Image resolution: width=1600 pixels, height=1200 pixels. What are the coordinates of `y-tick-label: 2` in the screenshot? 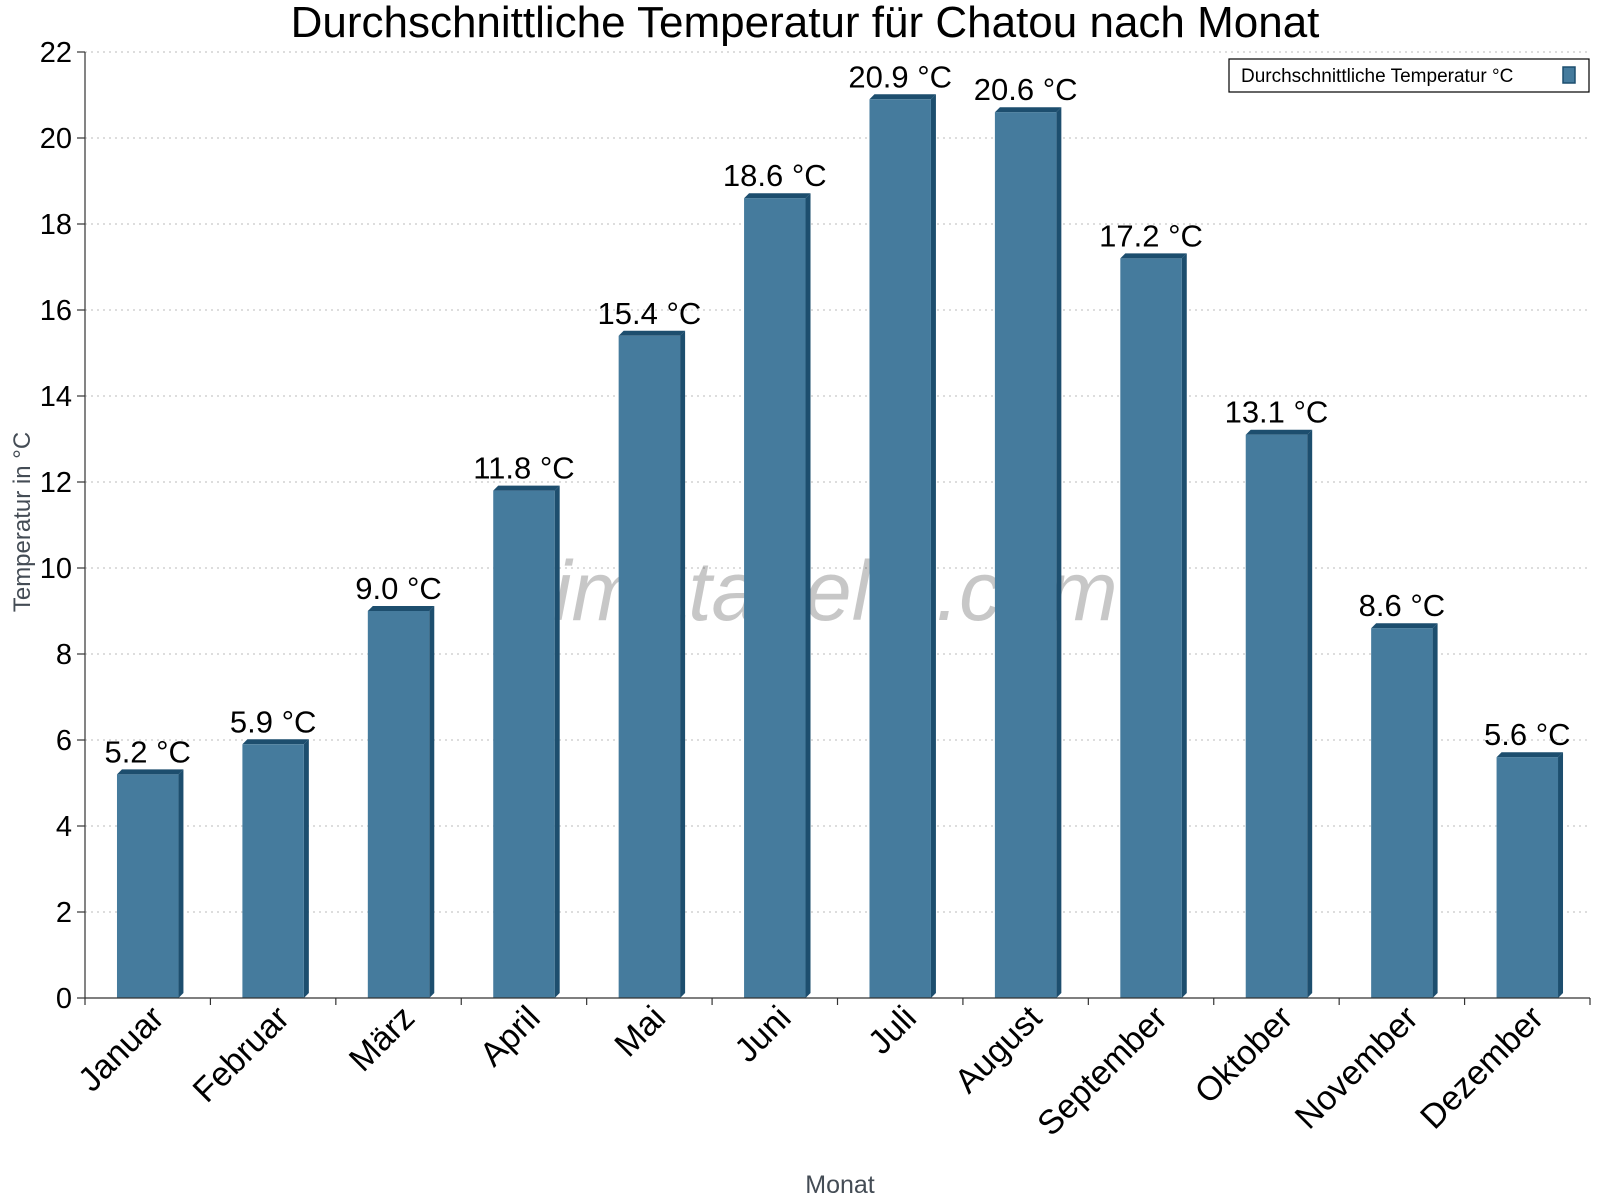 It's located at (64, 913).